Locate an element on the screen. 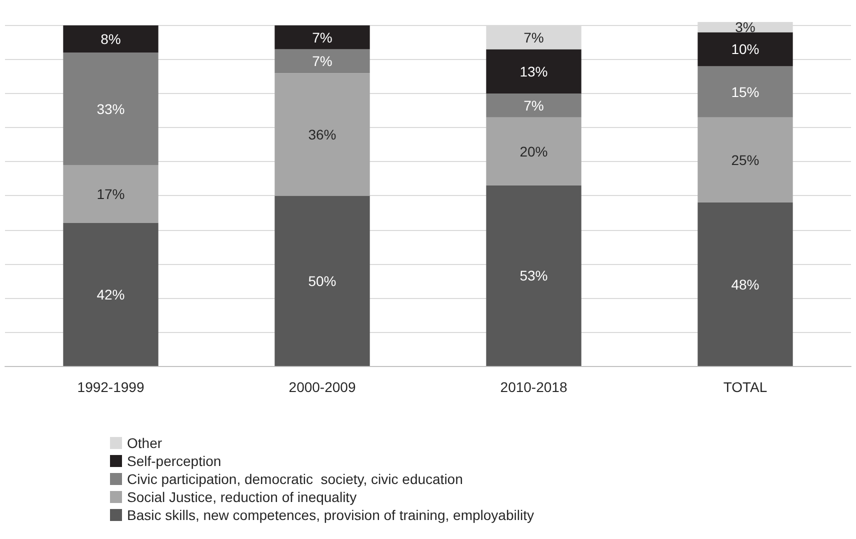 The height and width of the screenshot is (539, 856). data-label: 17% is located at coordinates (110, 194).